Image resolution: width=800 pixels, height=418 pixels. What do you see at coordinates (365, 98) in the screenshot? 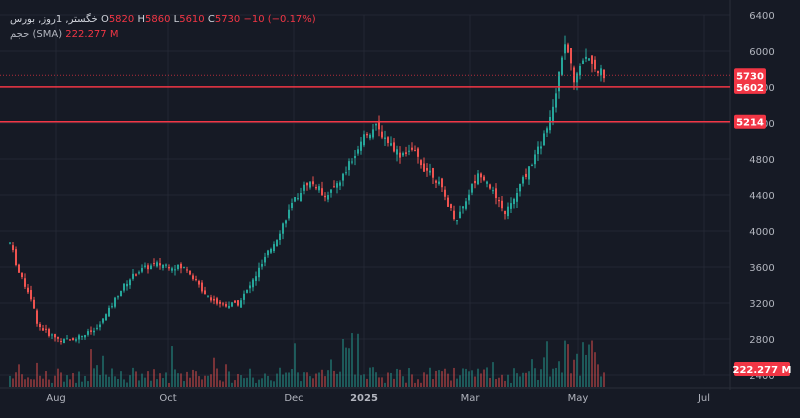
I see `horizontal-lines` at bounding box center [365, 98].